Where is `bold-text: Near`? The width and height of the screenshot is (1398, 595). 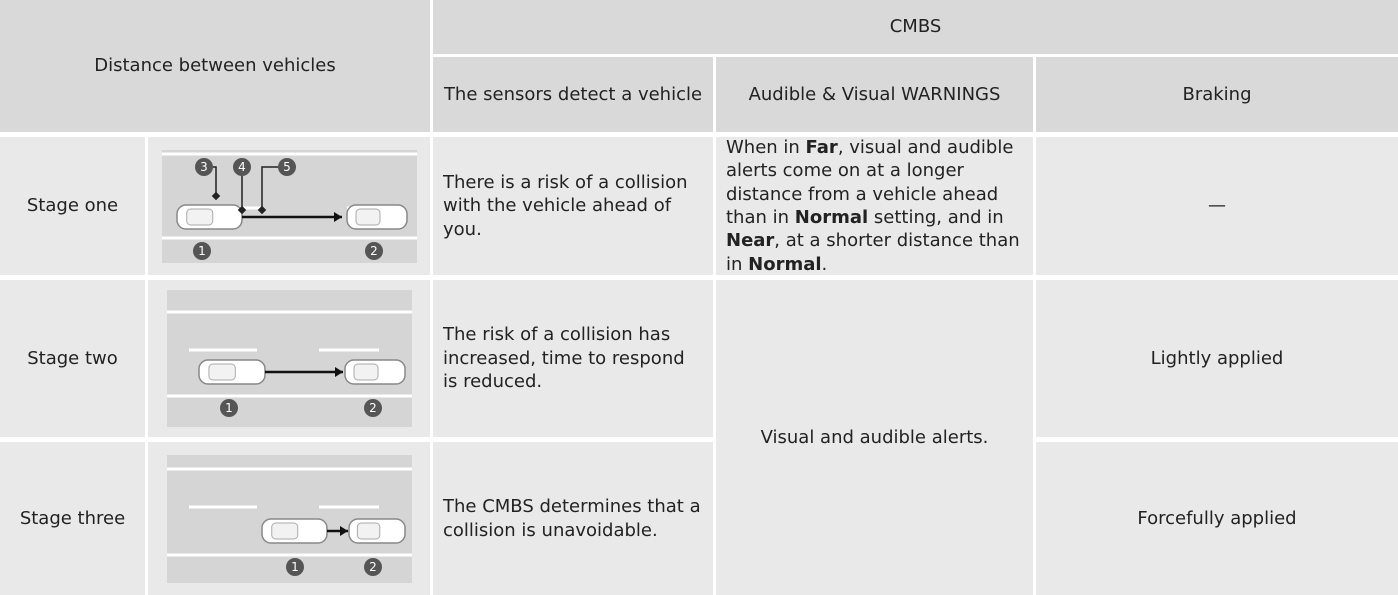 bold-text: Near is located at coordinates (750, 241).